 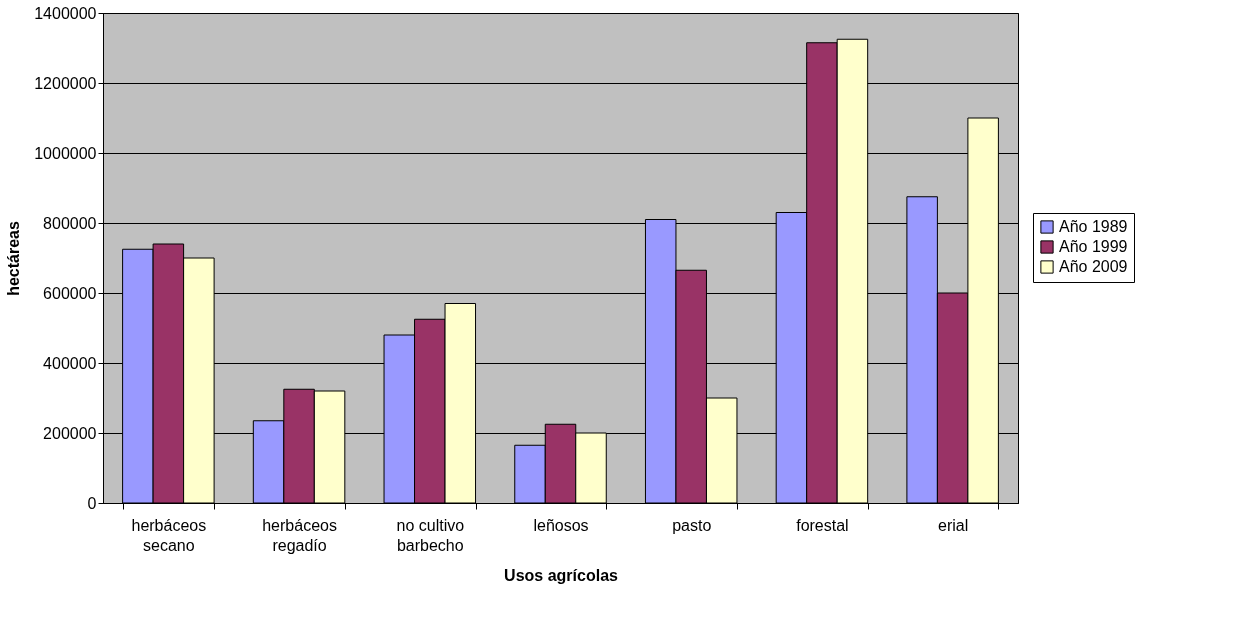 I want to click on legend-label: Año 1989, so click(x=1093, y=226).